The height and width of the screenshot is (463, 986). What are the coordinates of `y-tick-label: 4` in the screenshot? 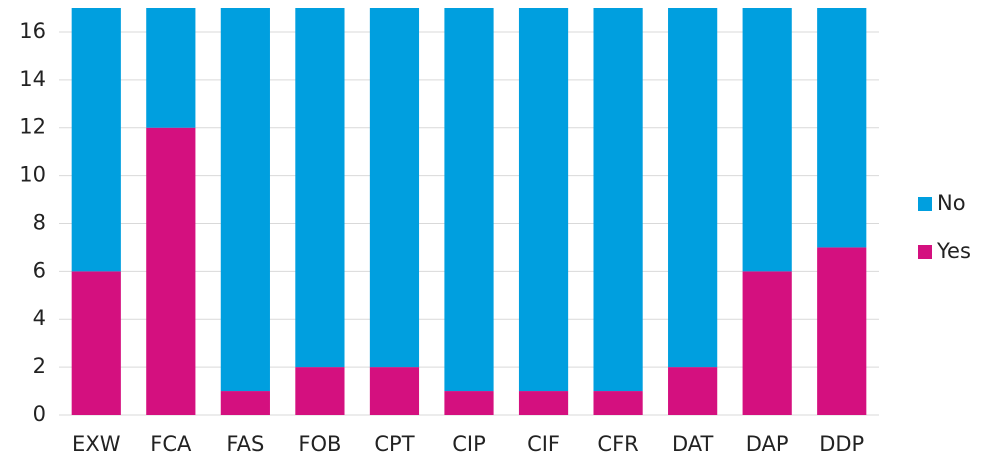 It's located at (39, 318).